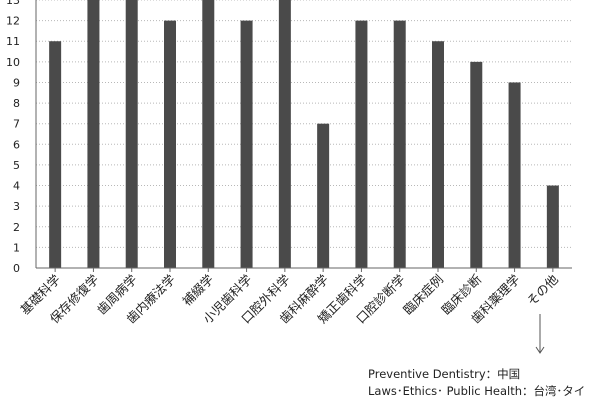  I want to click on y-tick-label: 4, so click(16, 186).